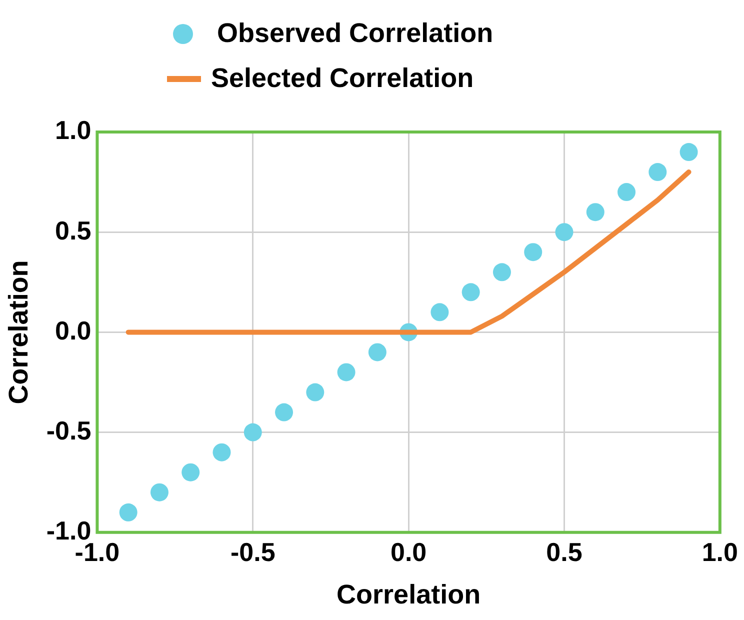  Describe the element at coordinates (355, 33) in the screenshot. I see `legend-label: Observed Correlation` at that location.